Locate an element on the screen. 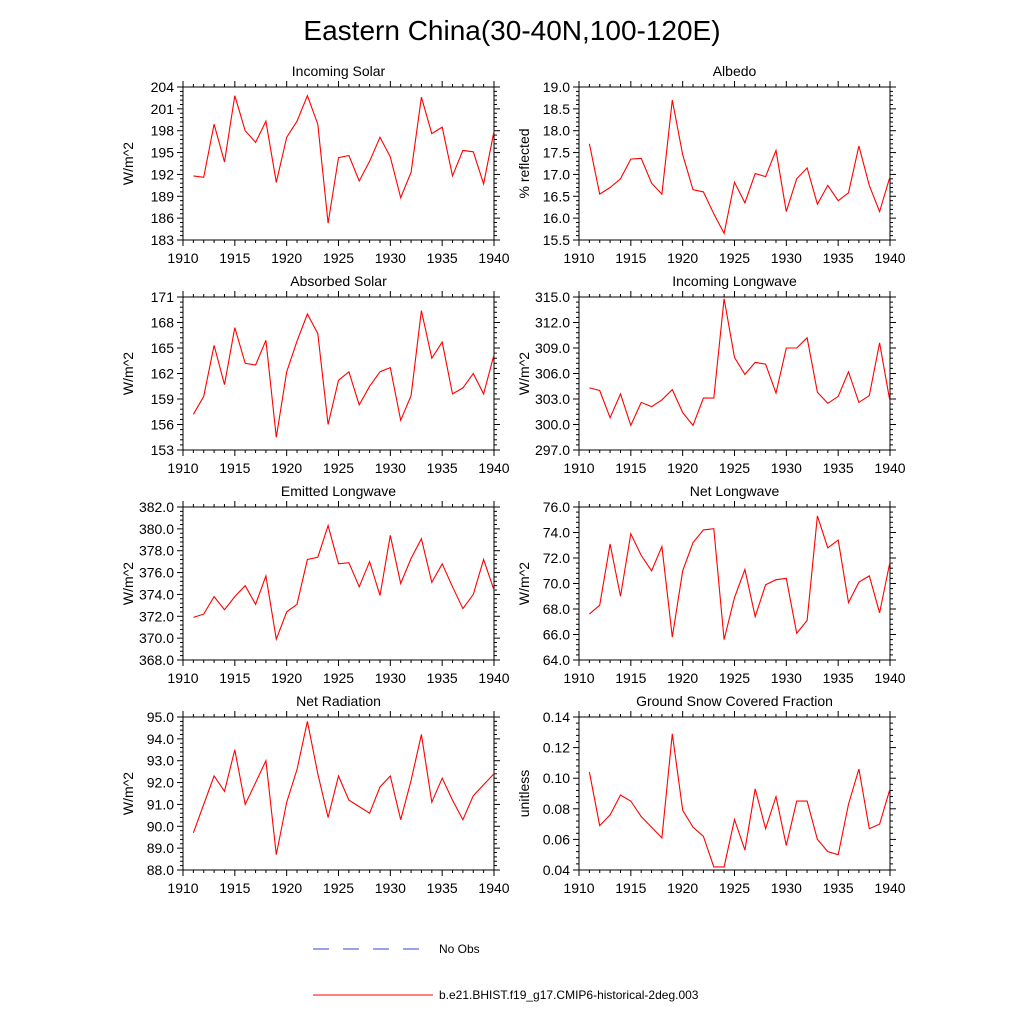  y-tick-label: 156 is located at coordinates (163, 425).